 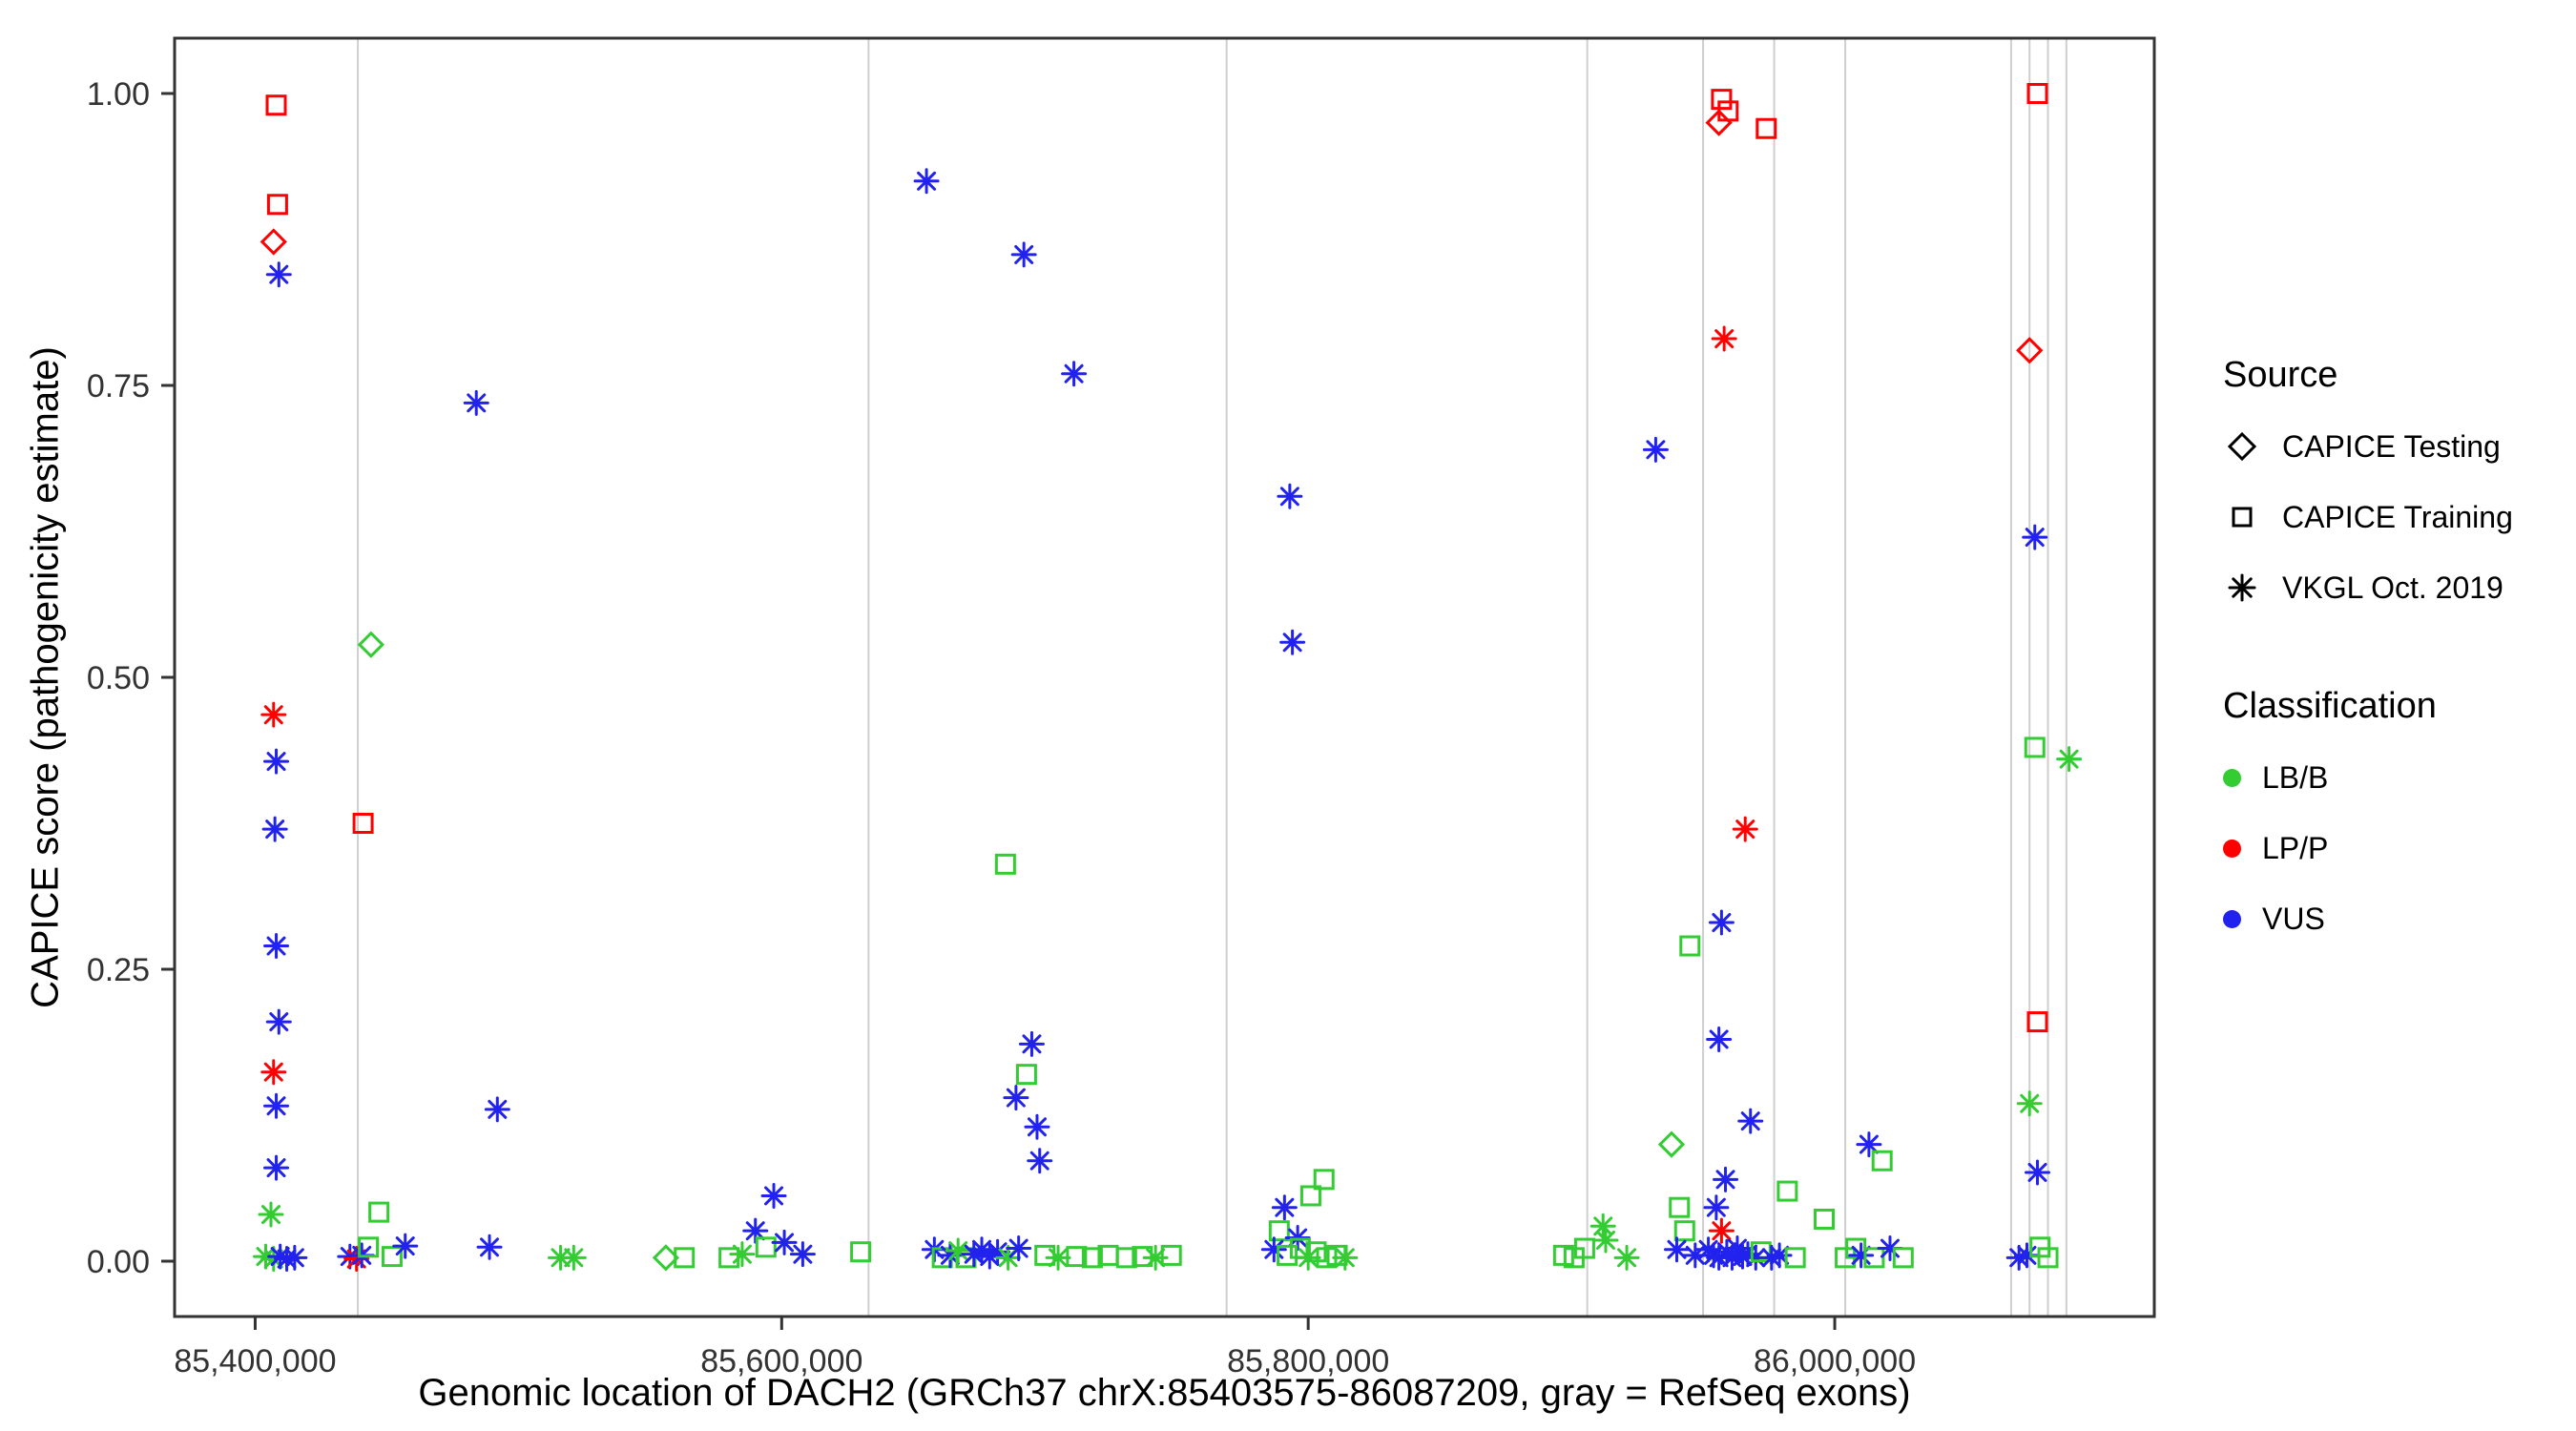 What do you see at coordinates (2394, 918) in the screenshot?
I see `legend-item-vus: VUS` at bounding box center [2394, 918].